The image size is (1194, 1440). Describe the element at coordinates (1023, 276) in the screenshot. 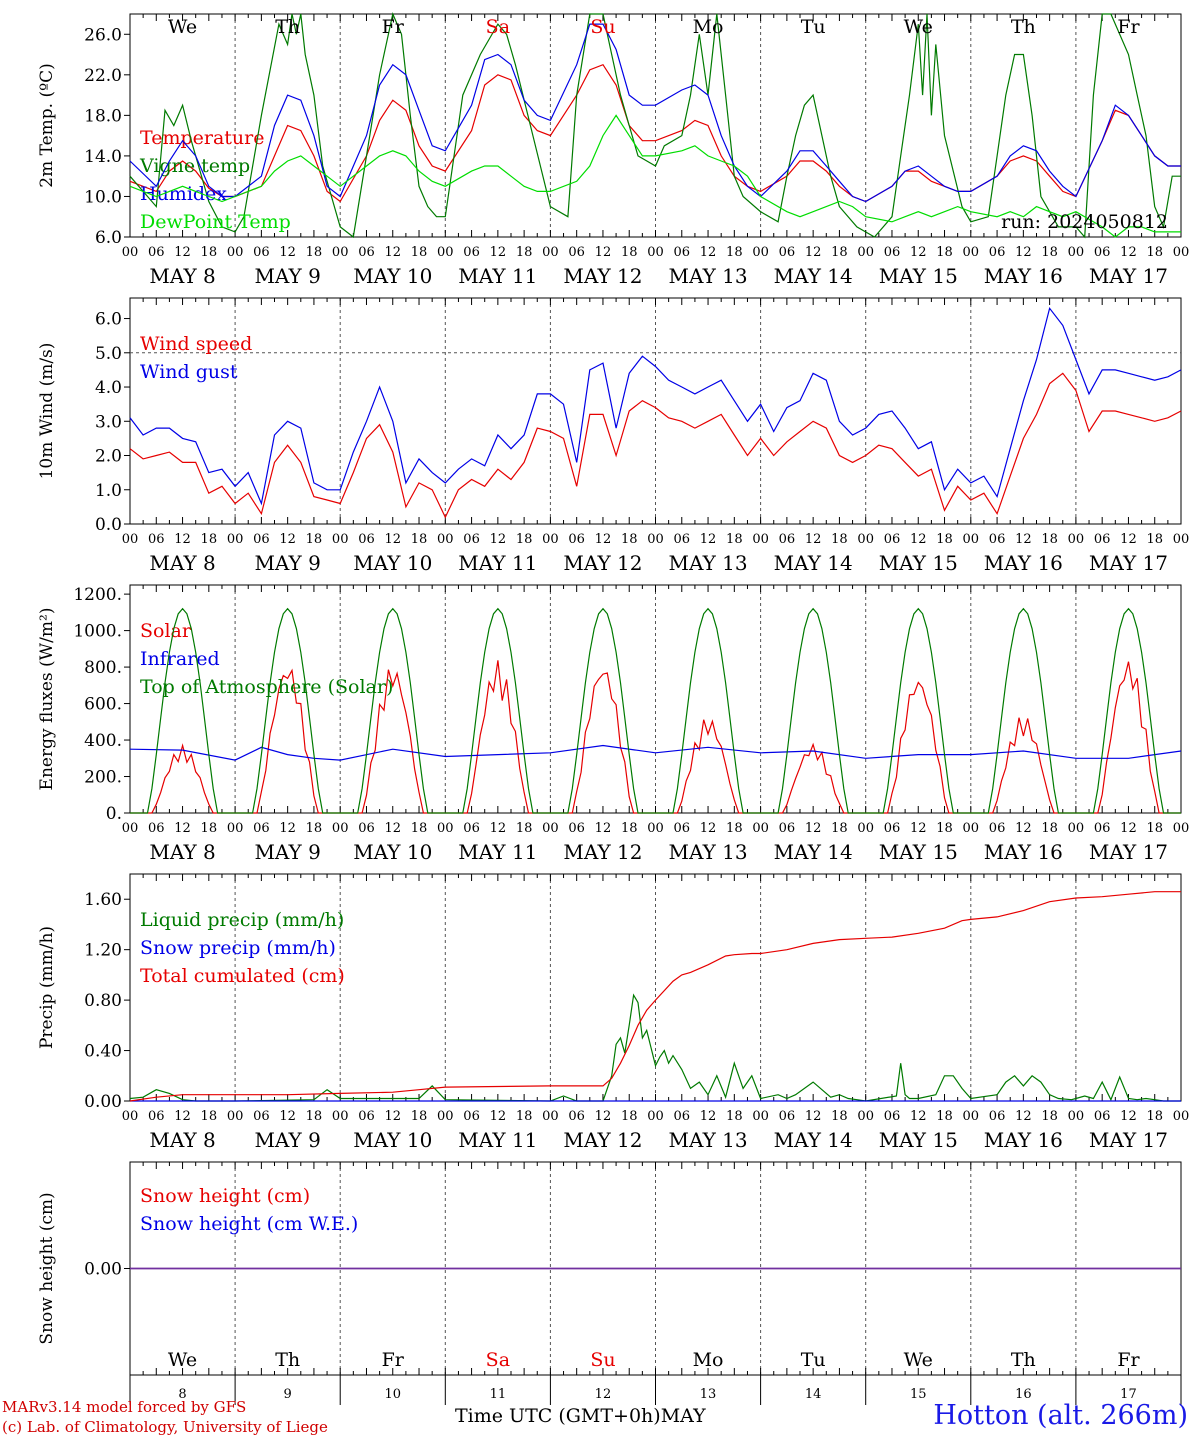

I see `date-label: MAY 16` at that location.